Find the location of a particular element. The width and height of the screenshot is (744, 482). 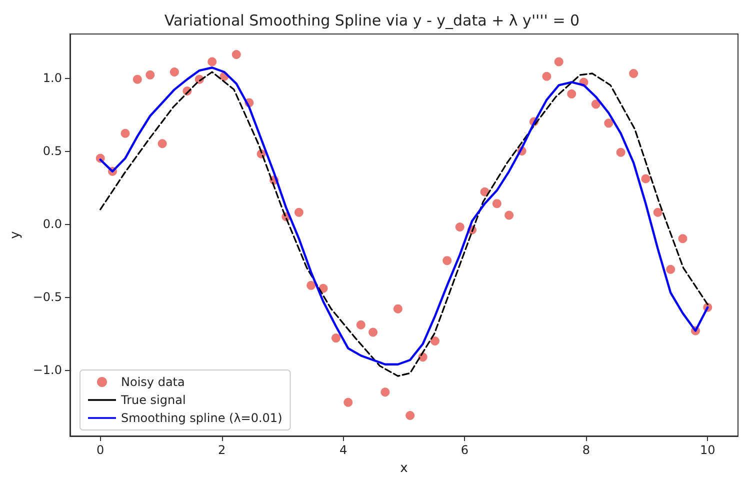

chart-title: Variational Smoothing Spline via y - y_data + λ y'''' = 0 is located at coordinates (372, 21).